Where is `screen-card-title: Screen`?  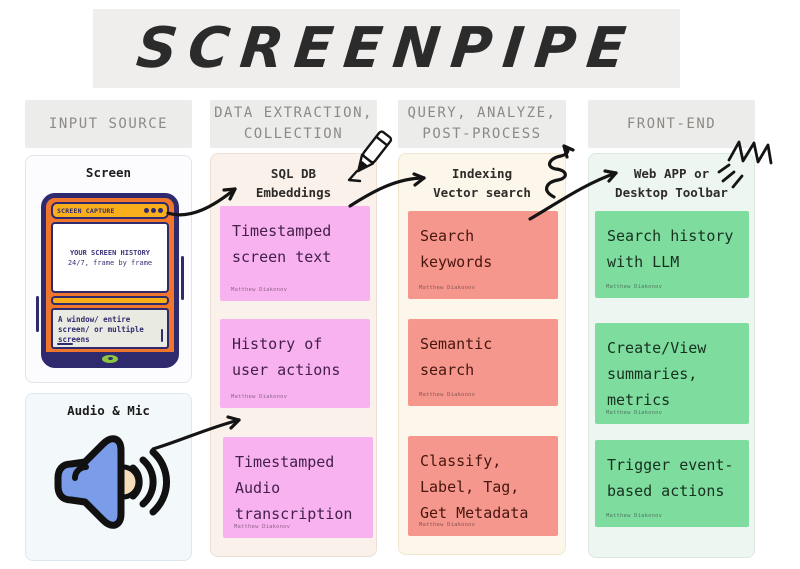 screen-card-title: Screen is located at coordinates (108, 172).